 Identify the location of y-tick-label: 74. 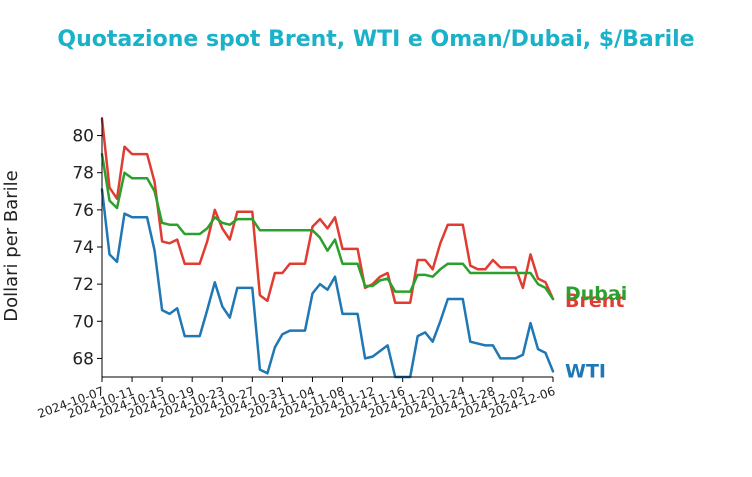
(83, 248).